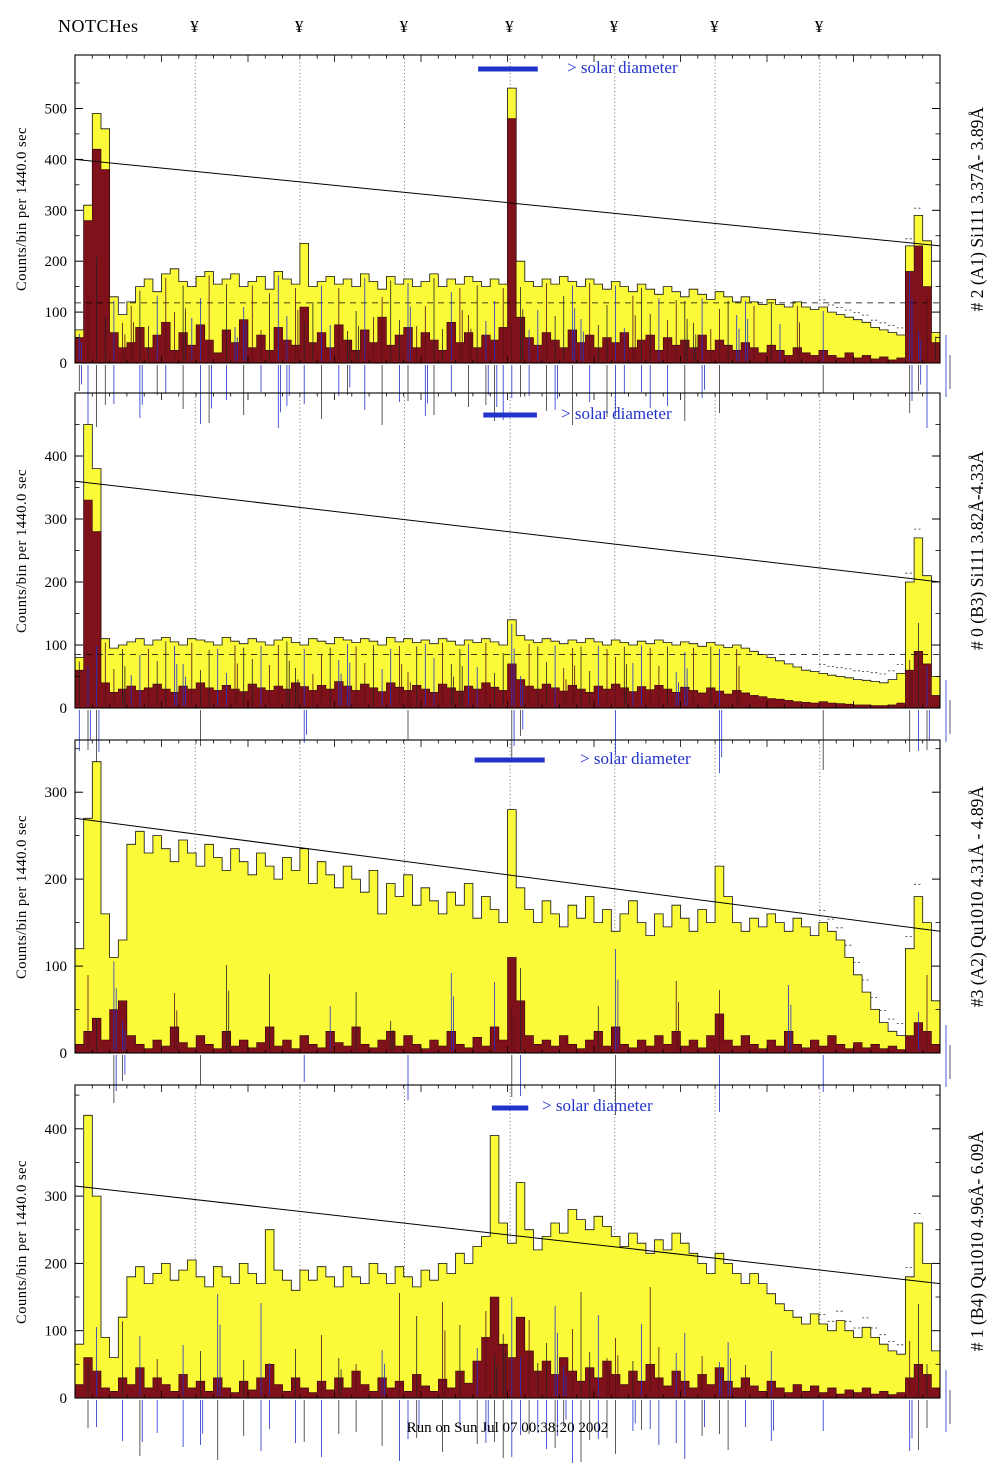  Describe the element at coordinates (507, 1428) in the screenshot. I see `run-timestamp: Run on Sun Jul 07 00:38:20 2002` at that location.